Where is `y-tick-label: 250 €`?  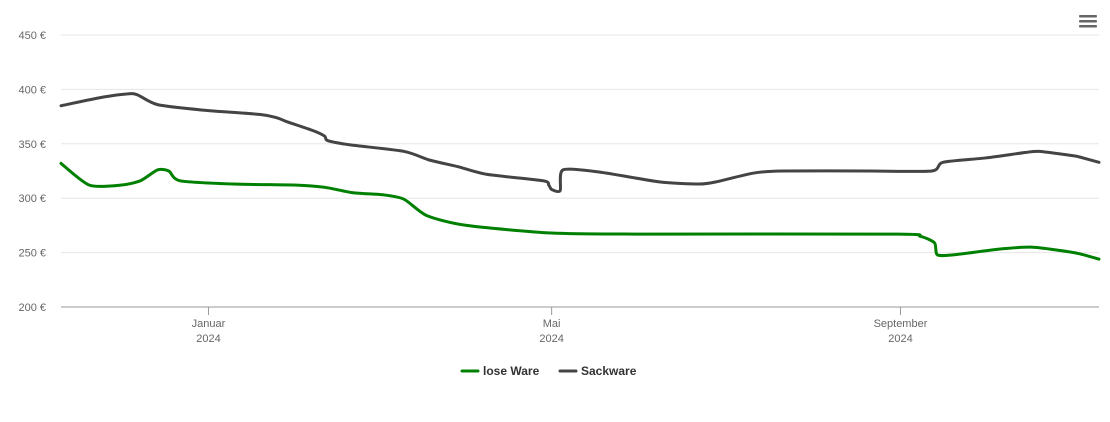 y-tick-label: 250 € is located at coordinates (32, 254).